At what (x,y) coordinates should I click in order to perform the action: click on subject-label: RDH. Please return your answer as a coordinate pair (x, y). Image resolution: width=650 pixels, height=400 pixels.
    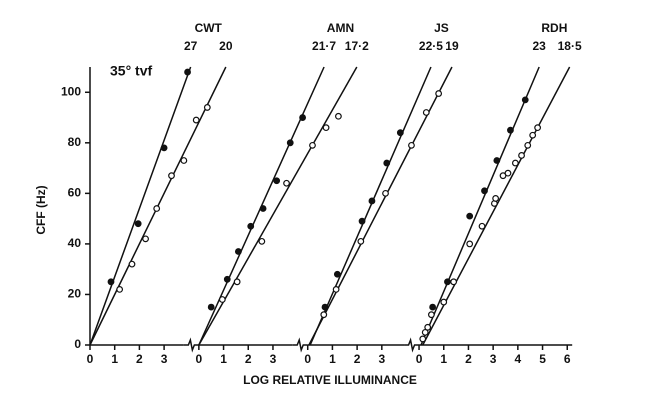
    Looking at the image, I should click on (554, 28).